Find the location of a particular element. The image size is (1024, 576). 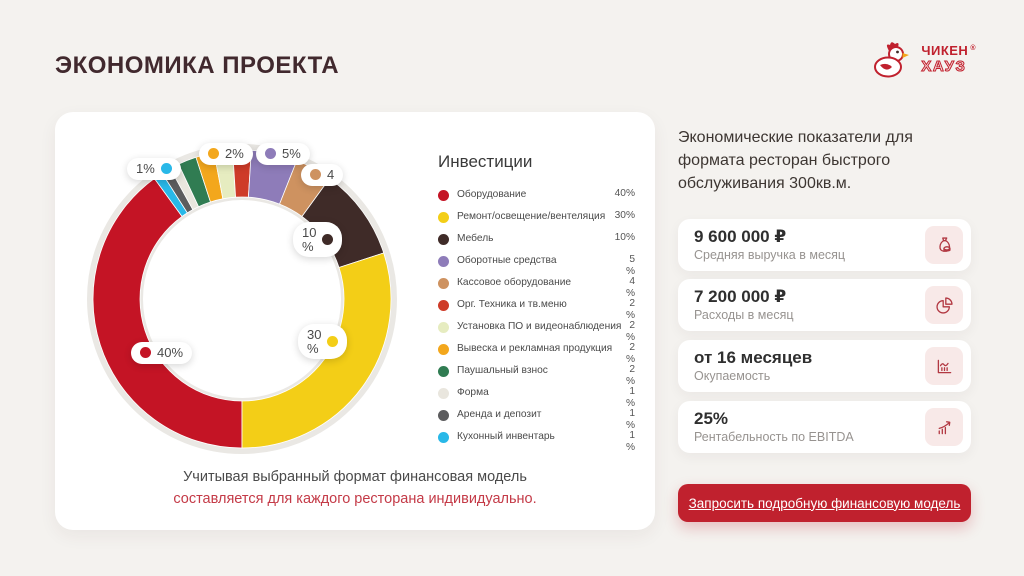

registered-mark: ® is located at coordinates (973, 48).